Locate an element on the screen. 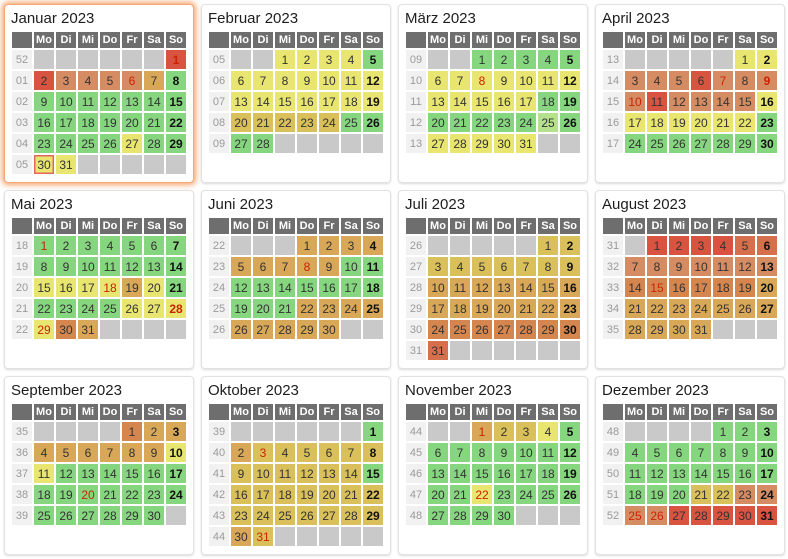 This screenshot has width=788, height=559. day-cell: 31 is located at coordinates (526, 143).